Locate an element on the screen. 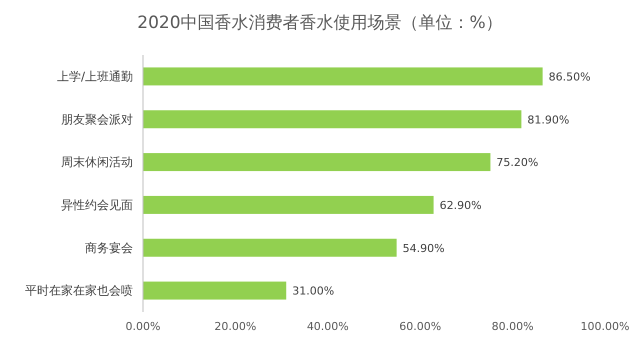 The image size is (640, 353). x-tick-label: 40.00% is located at coordinates (327, 326).